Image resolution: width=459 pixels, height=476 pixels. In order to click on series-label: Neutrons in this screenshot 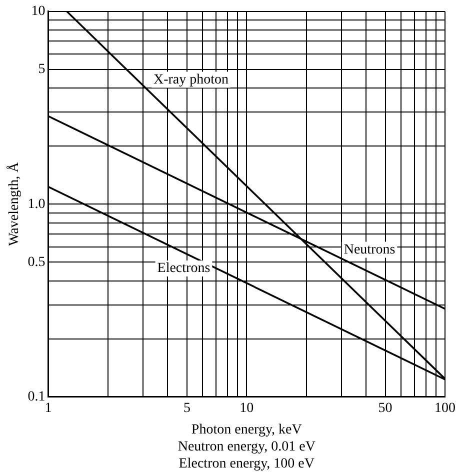, I will do `click(370, 250)`.